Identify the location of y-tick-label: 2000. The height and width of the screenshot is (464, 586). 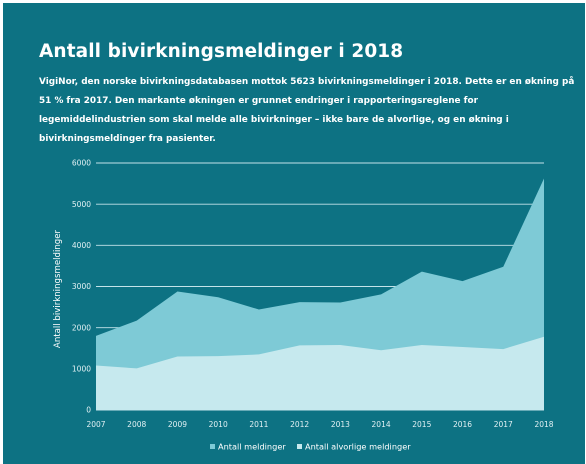
(81, 327).